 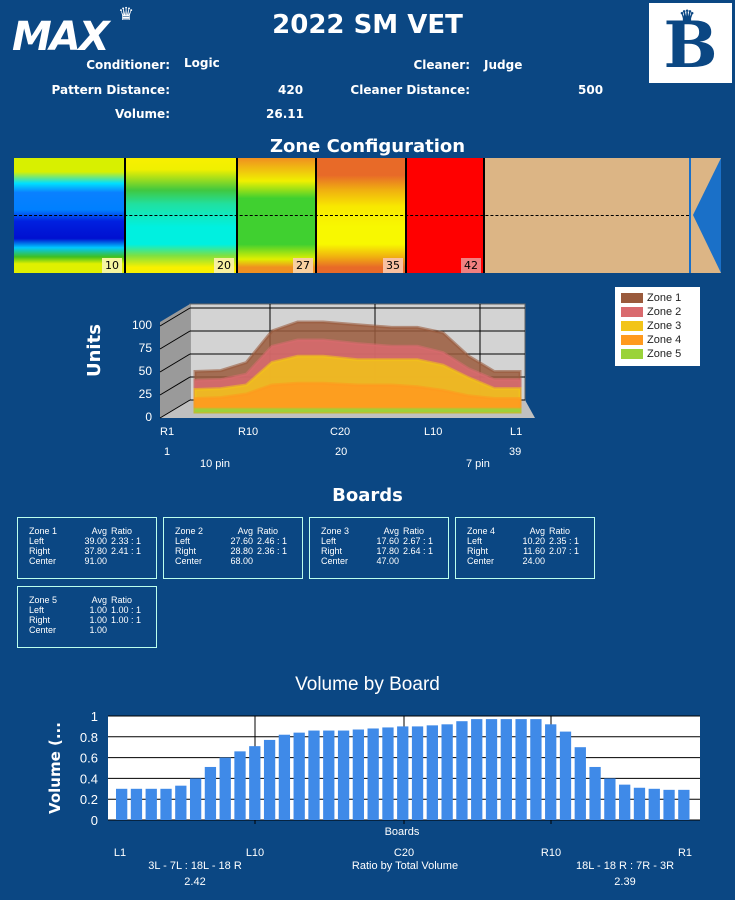 I want to click on stats-row: Zone 4 Avg Ratio, so click(x=530, y=531).